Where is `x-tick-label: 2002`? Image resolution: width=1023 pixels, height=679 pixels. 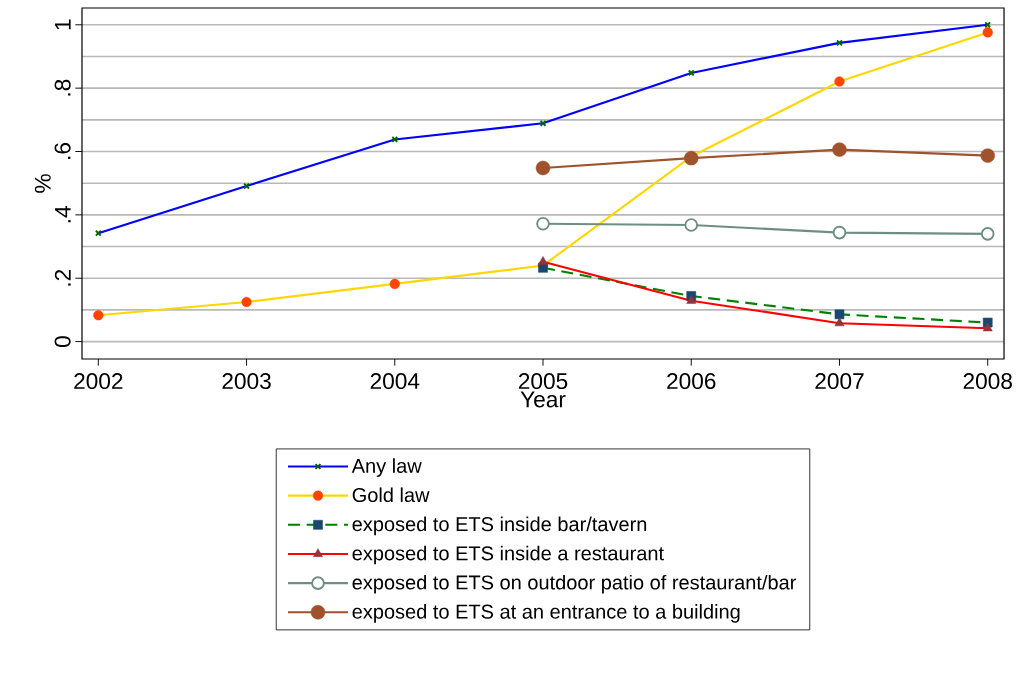 x-tick-label: 2002 is located at coordinates (98, 381).